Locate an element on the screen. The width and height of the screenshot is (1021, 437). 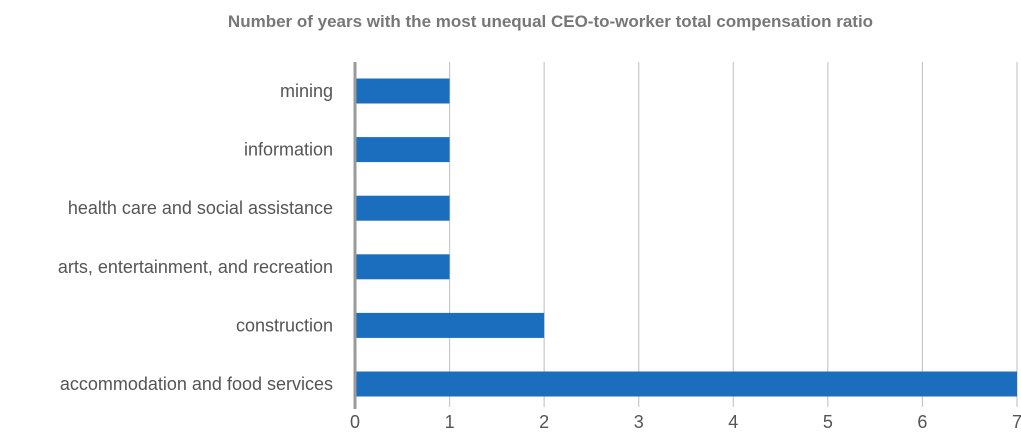
x-tick-label: 0 is located at coordinates (355, 422).